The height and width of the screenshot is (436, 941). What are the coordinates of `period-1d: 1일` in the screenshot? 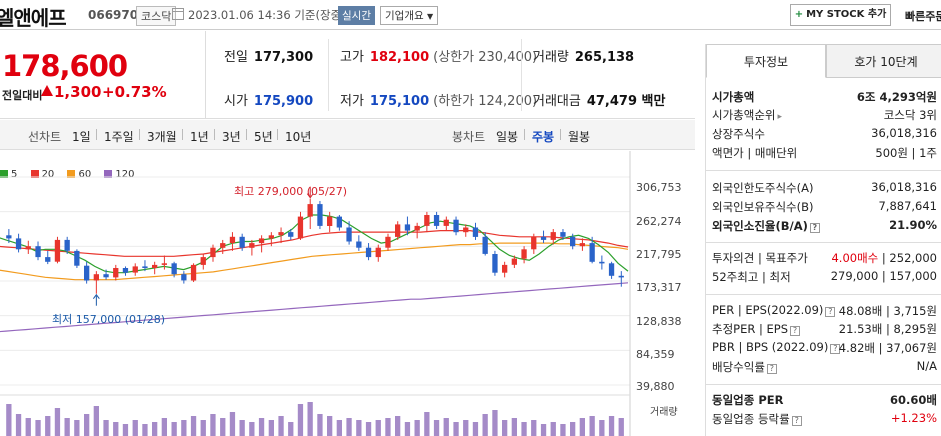 It's located at (81, 137).